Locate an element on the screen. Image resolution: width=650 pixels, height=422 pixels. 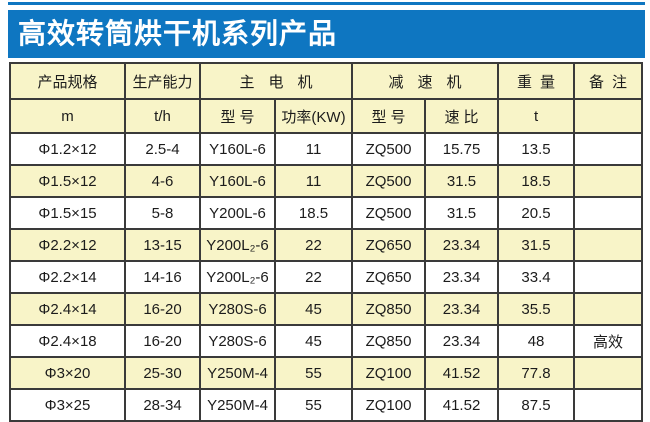
header-unit-row: m t/h 型号 功率(KW) 型号 速比 t is located at coordinates (326, 116).